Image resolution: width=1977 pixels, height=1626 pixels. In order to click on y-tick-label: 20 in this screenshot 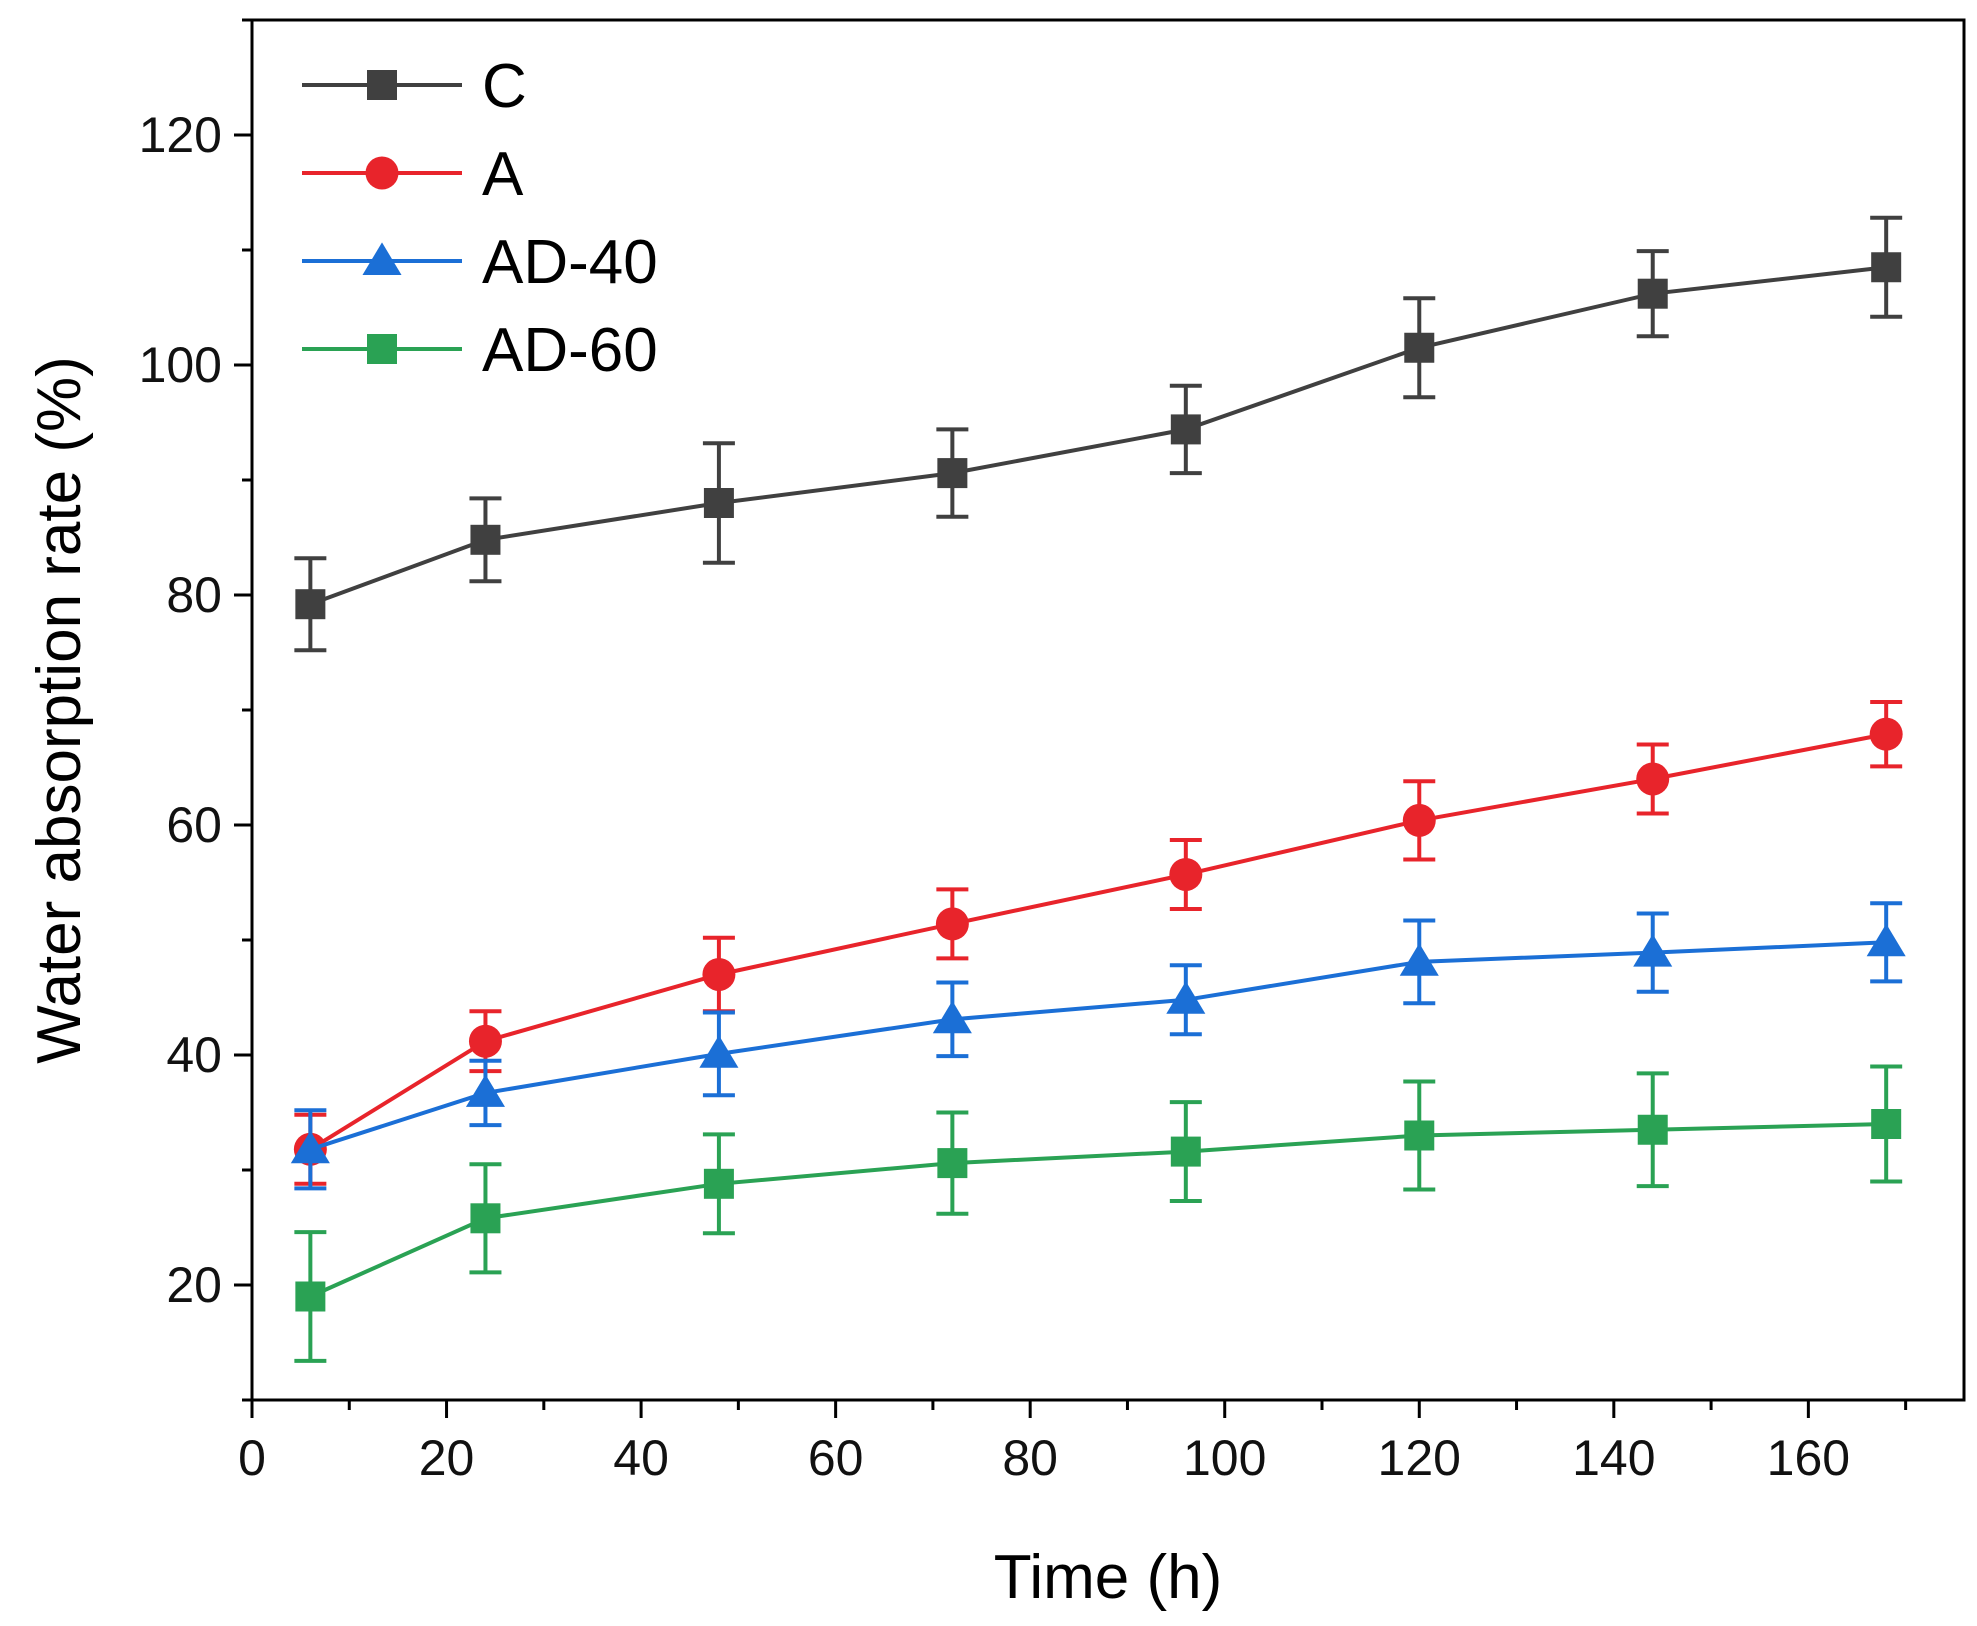, I will do `click(194, 1285)`.